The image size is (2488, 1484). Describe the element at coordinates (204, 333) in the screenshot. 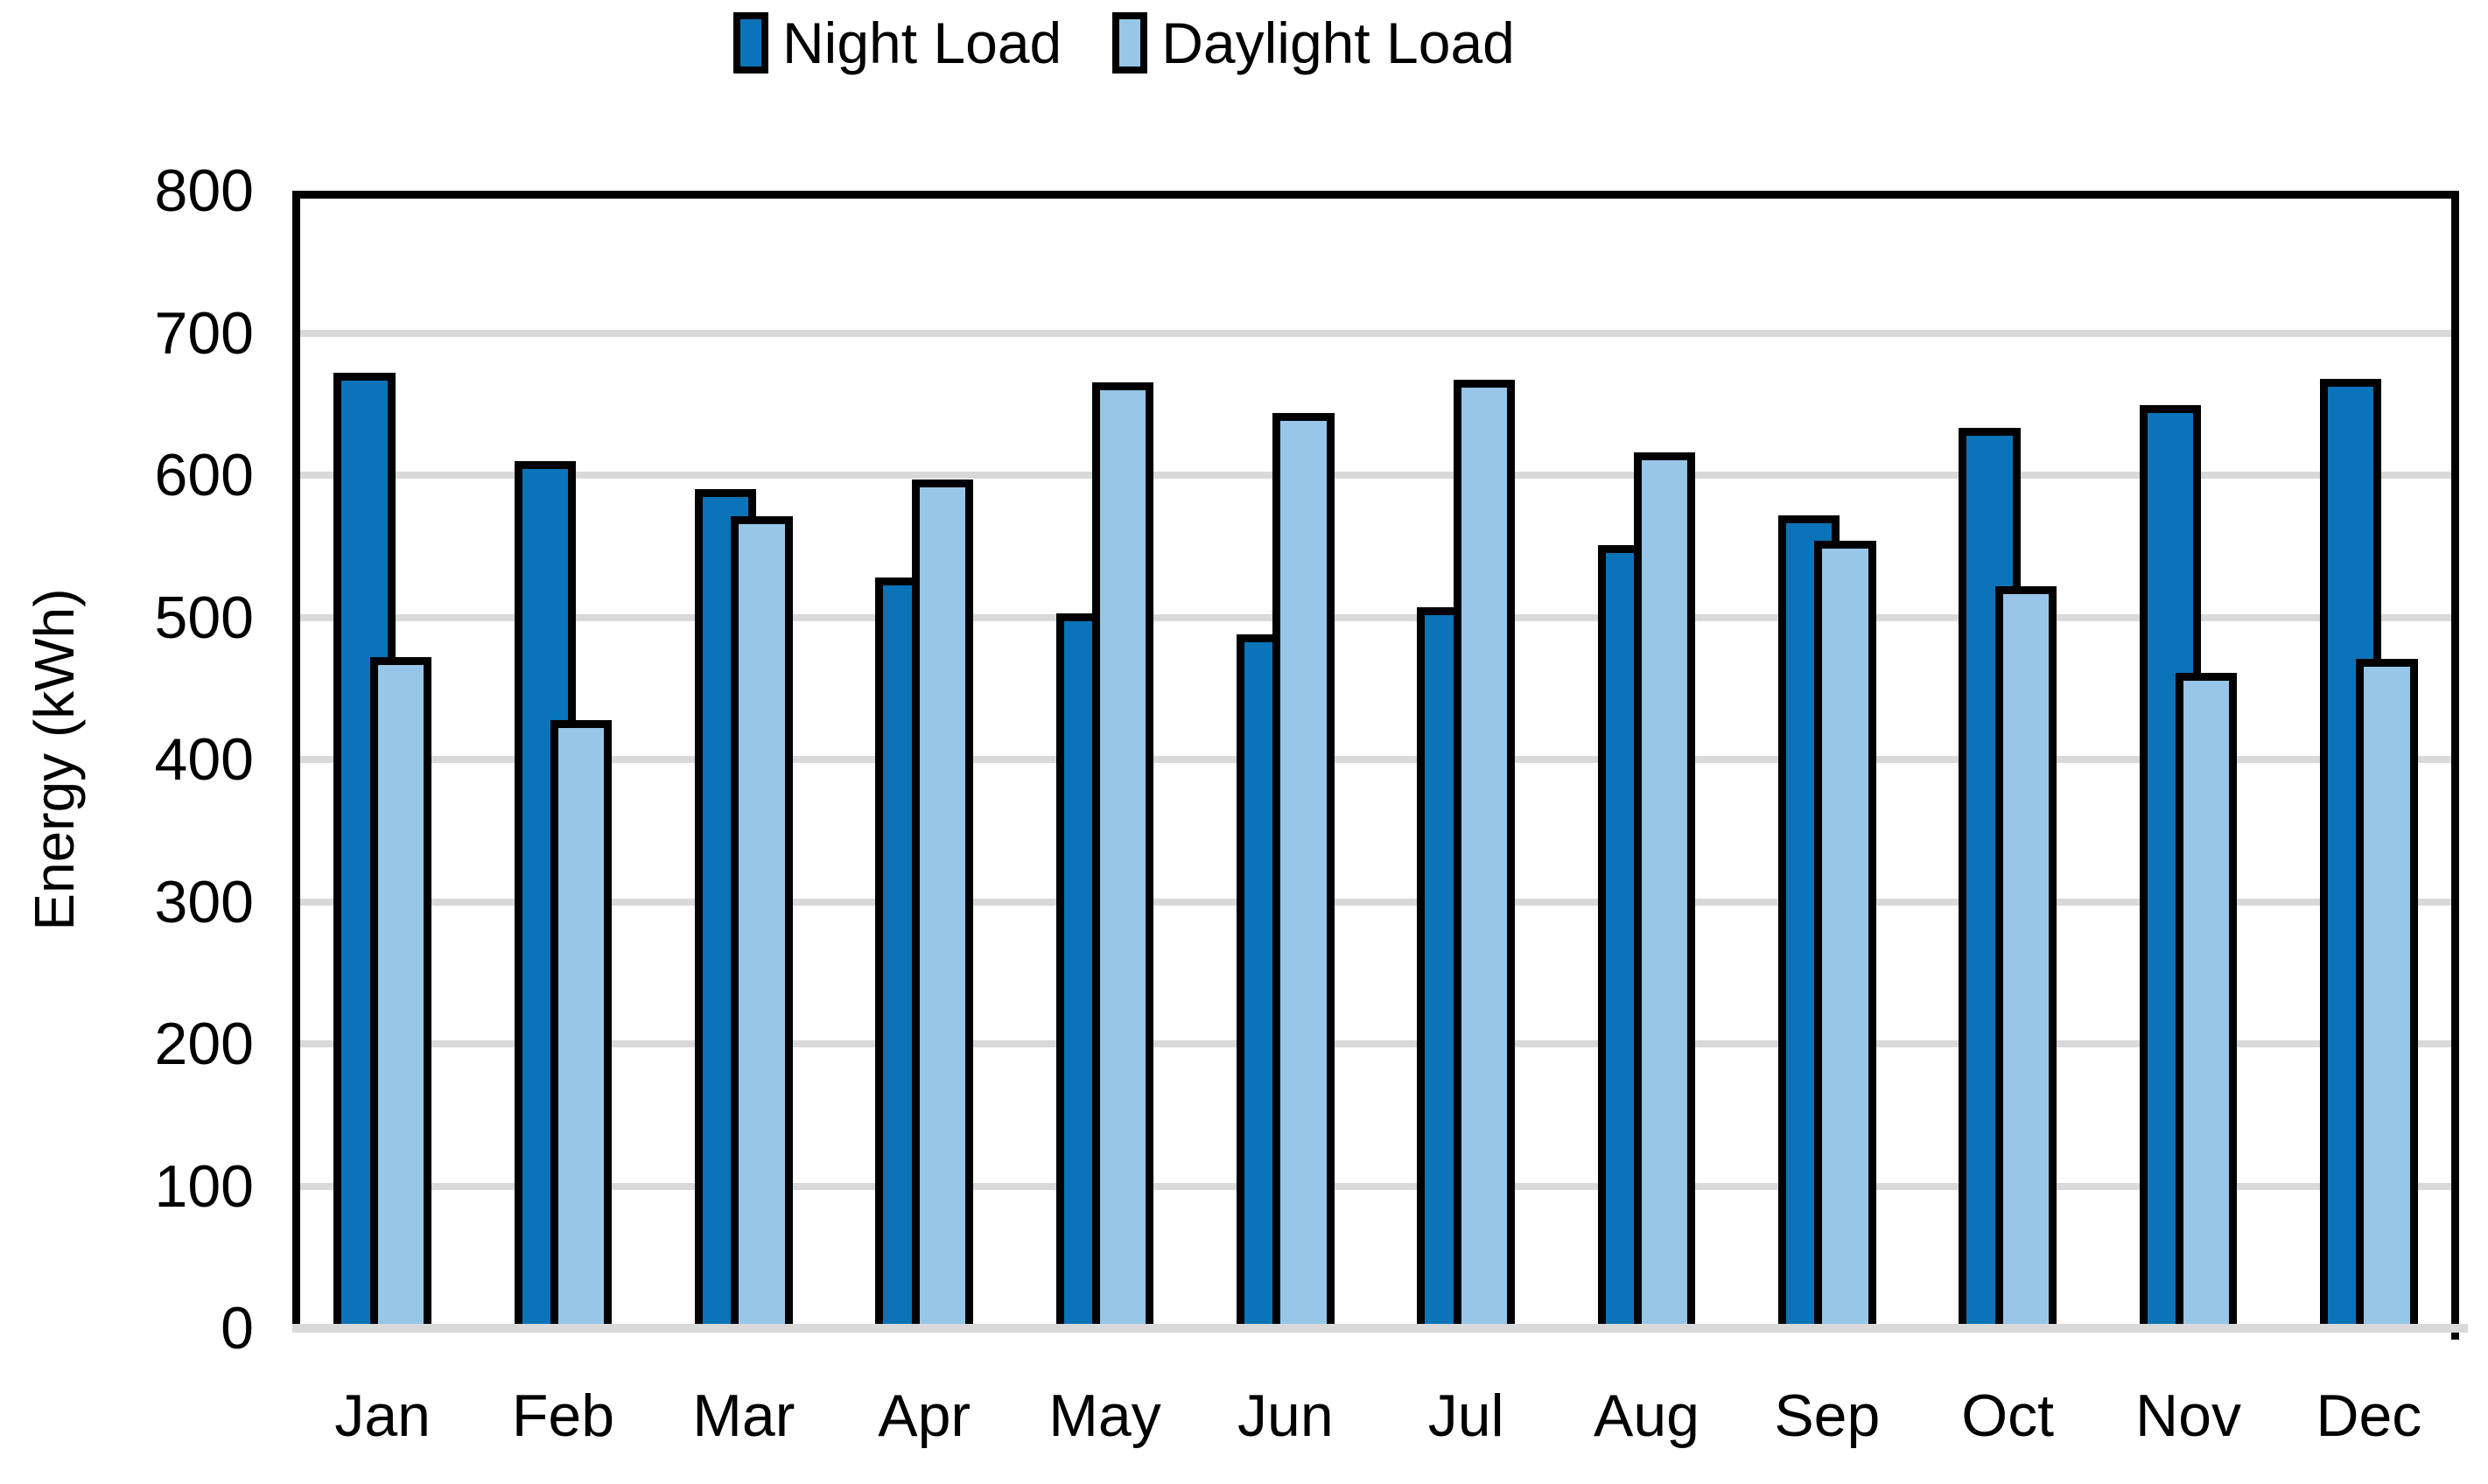

I see `y-tick-label-700: 700` at that location.